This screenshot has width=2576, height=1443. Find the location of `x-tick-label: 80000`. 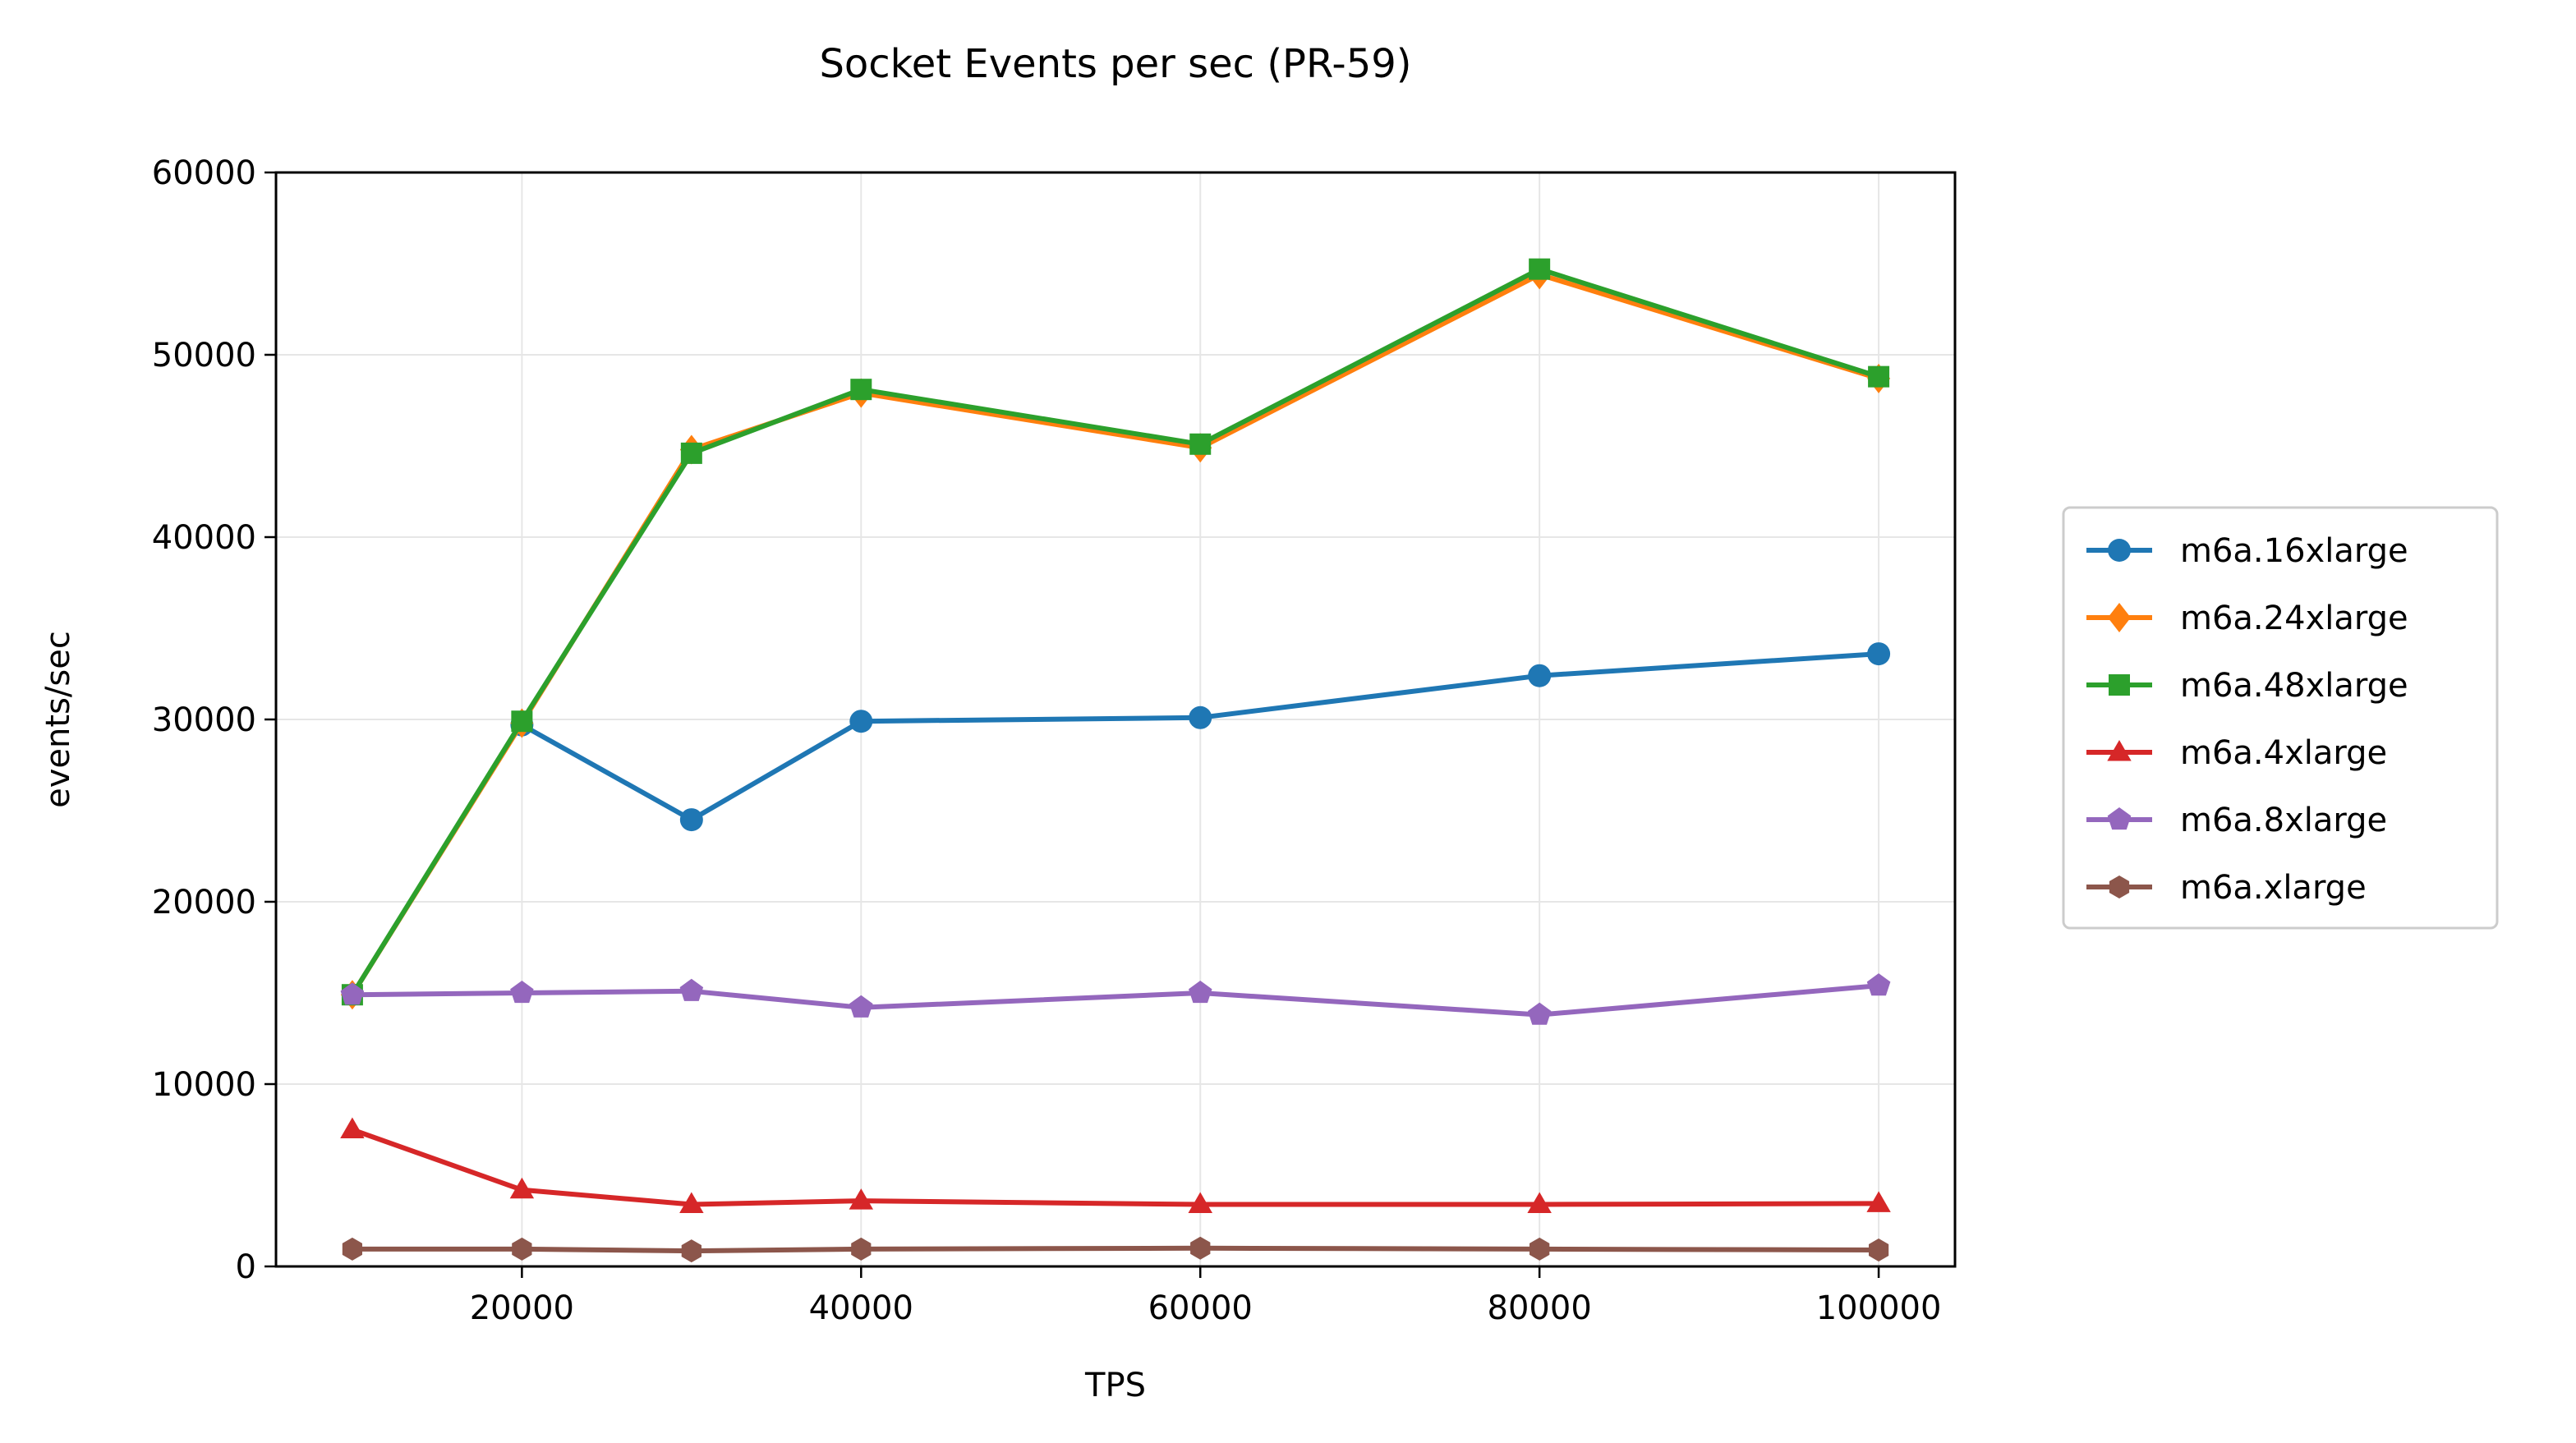

x-tick-label: 80000 is located at coordinates (1540, 1308).